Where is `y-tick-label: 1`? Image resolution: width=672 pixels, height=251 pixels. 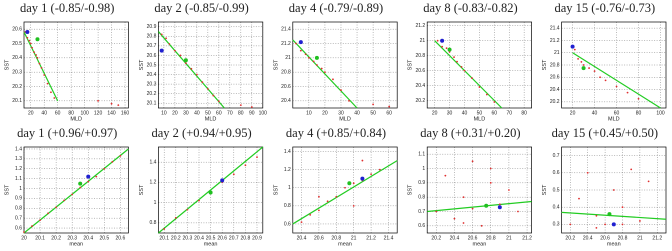
y-tick-label: 1 is located at coordinates (289, 188).